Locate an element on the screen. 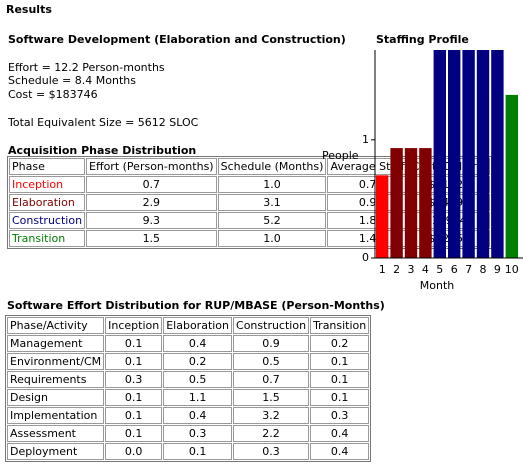  cell: 2.9 is located at coordinates (151, 202).